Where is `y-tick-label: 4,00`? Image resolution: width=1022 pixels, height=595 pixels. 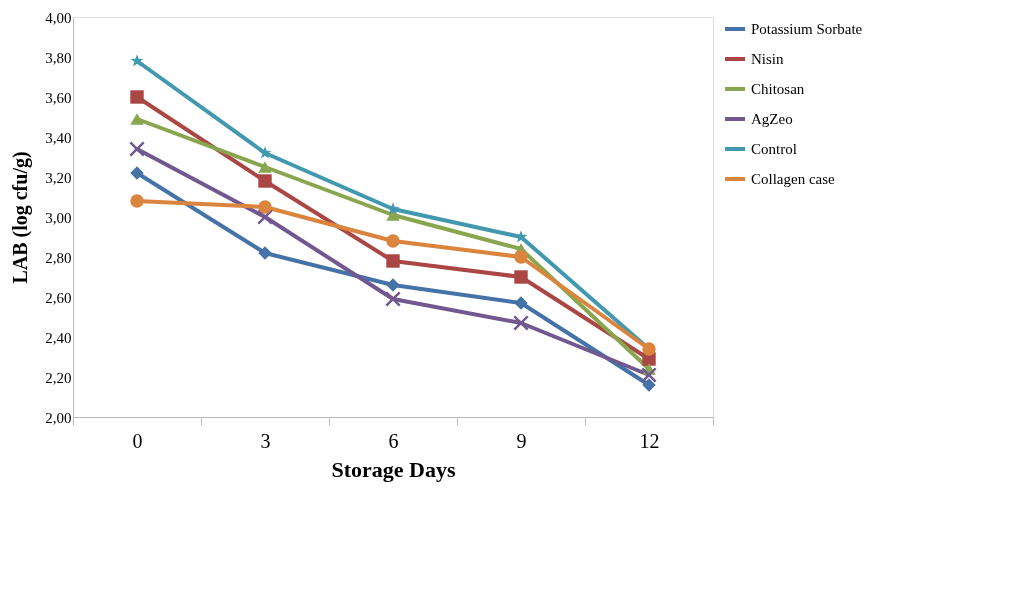 y-tick-label: 4,00 is located at coordinates (58, 17).